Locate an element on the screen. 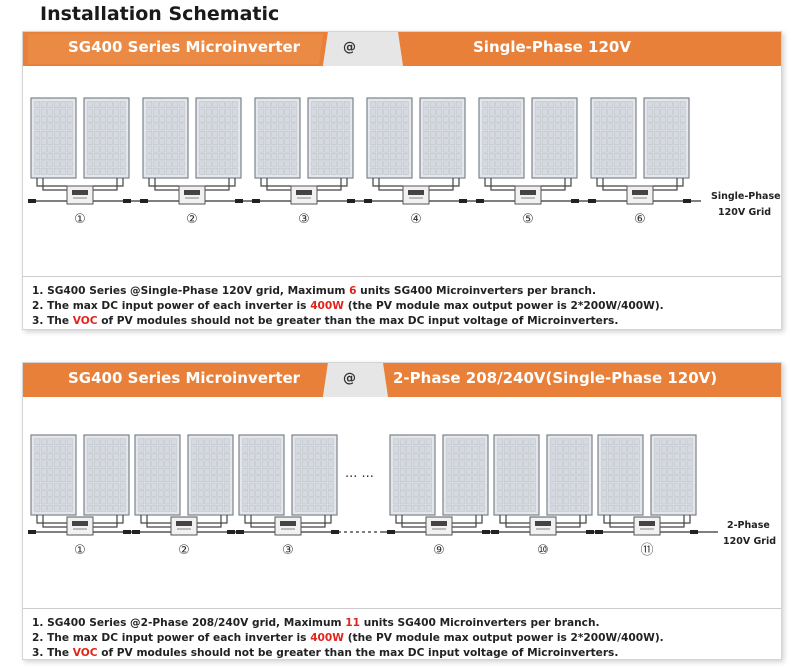  unit-number: ⑥ is located at coordinates (640, 219).